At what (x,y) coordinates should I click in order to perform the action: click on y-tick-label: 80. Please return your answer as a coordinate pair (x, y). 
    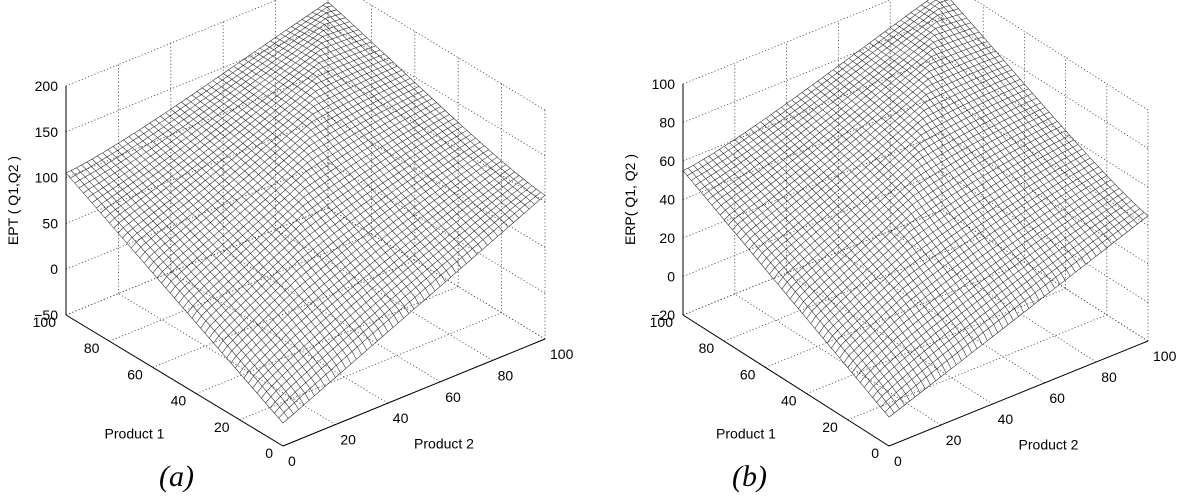
    Looking at the image, I should click on (506, 375).